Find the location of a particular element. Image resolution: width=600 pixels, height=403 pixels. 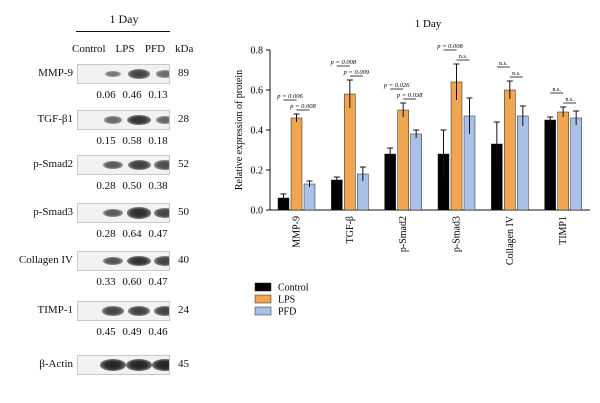

lane-header-pfd: PFD is located at coordinates (155, 49).